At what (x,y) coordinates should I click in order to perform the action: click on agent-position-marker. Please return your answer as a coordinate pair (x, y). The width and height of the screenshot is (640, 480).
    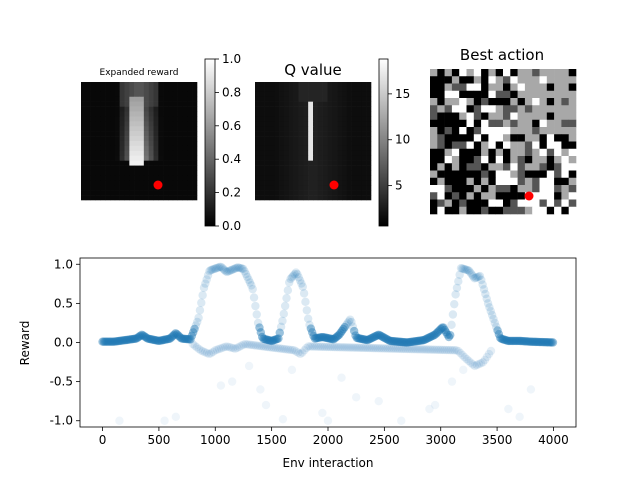
    Looking at the image, I should click on (334, 185).